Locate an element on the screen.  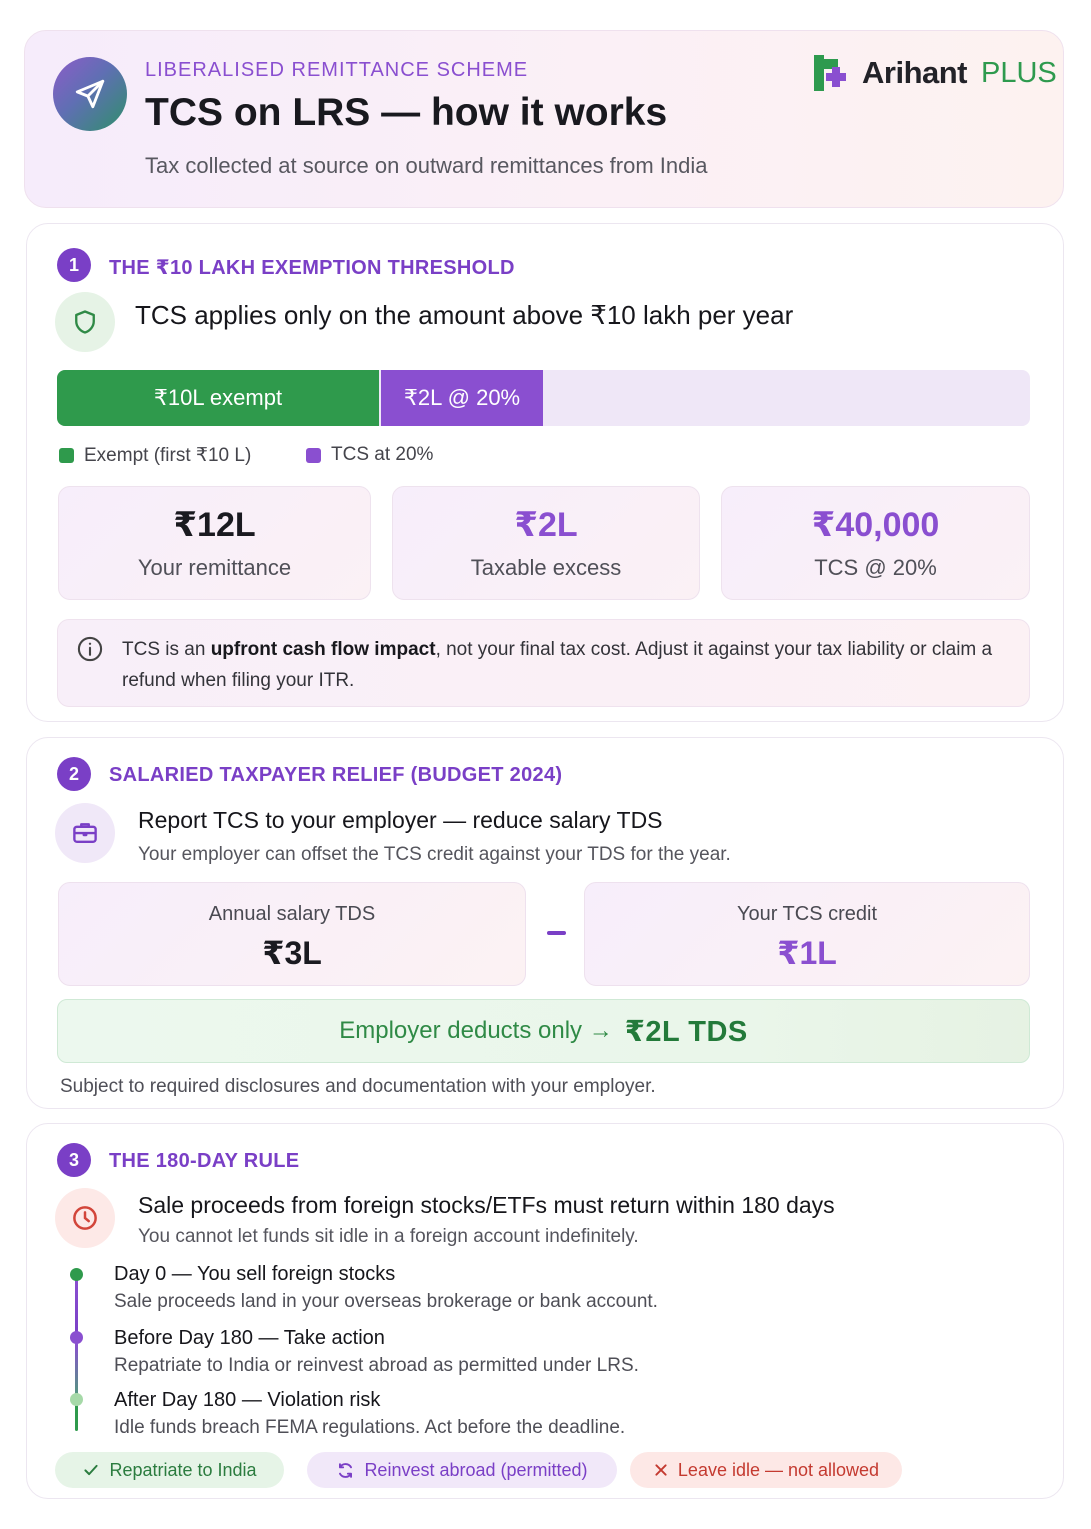
tcs-credit-box: Your TCS credit ₹1L is located at coordinates (807, 934).